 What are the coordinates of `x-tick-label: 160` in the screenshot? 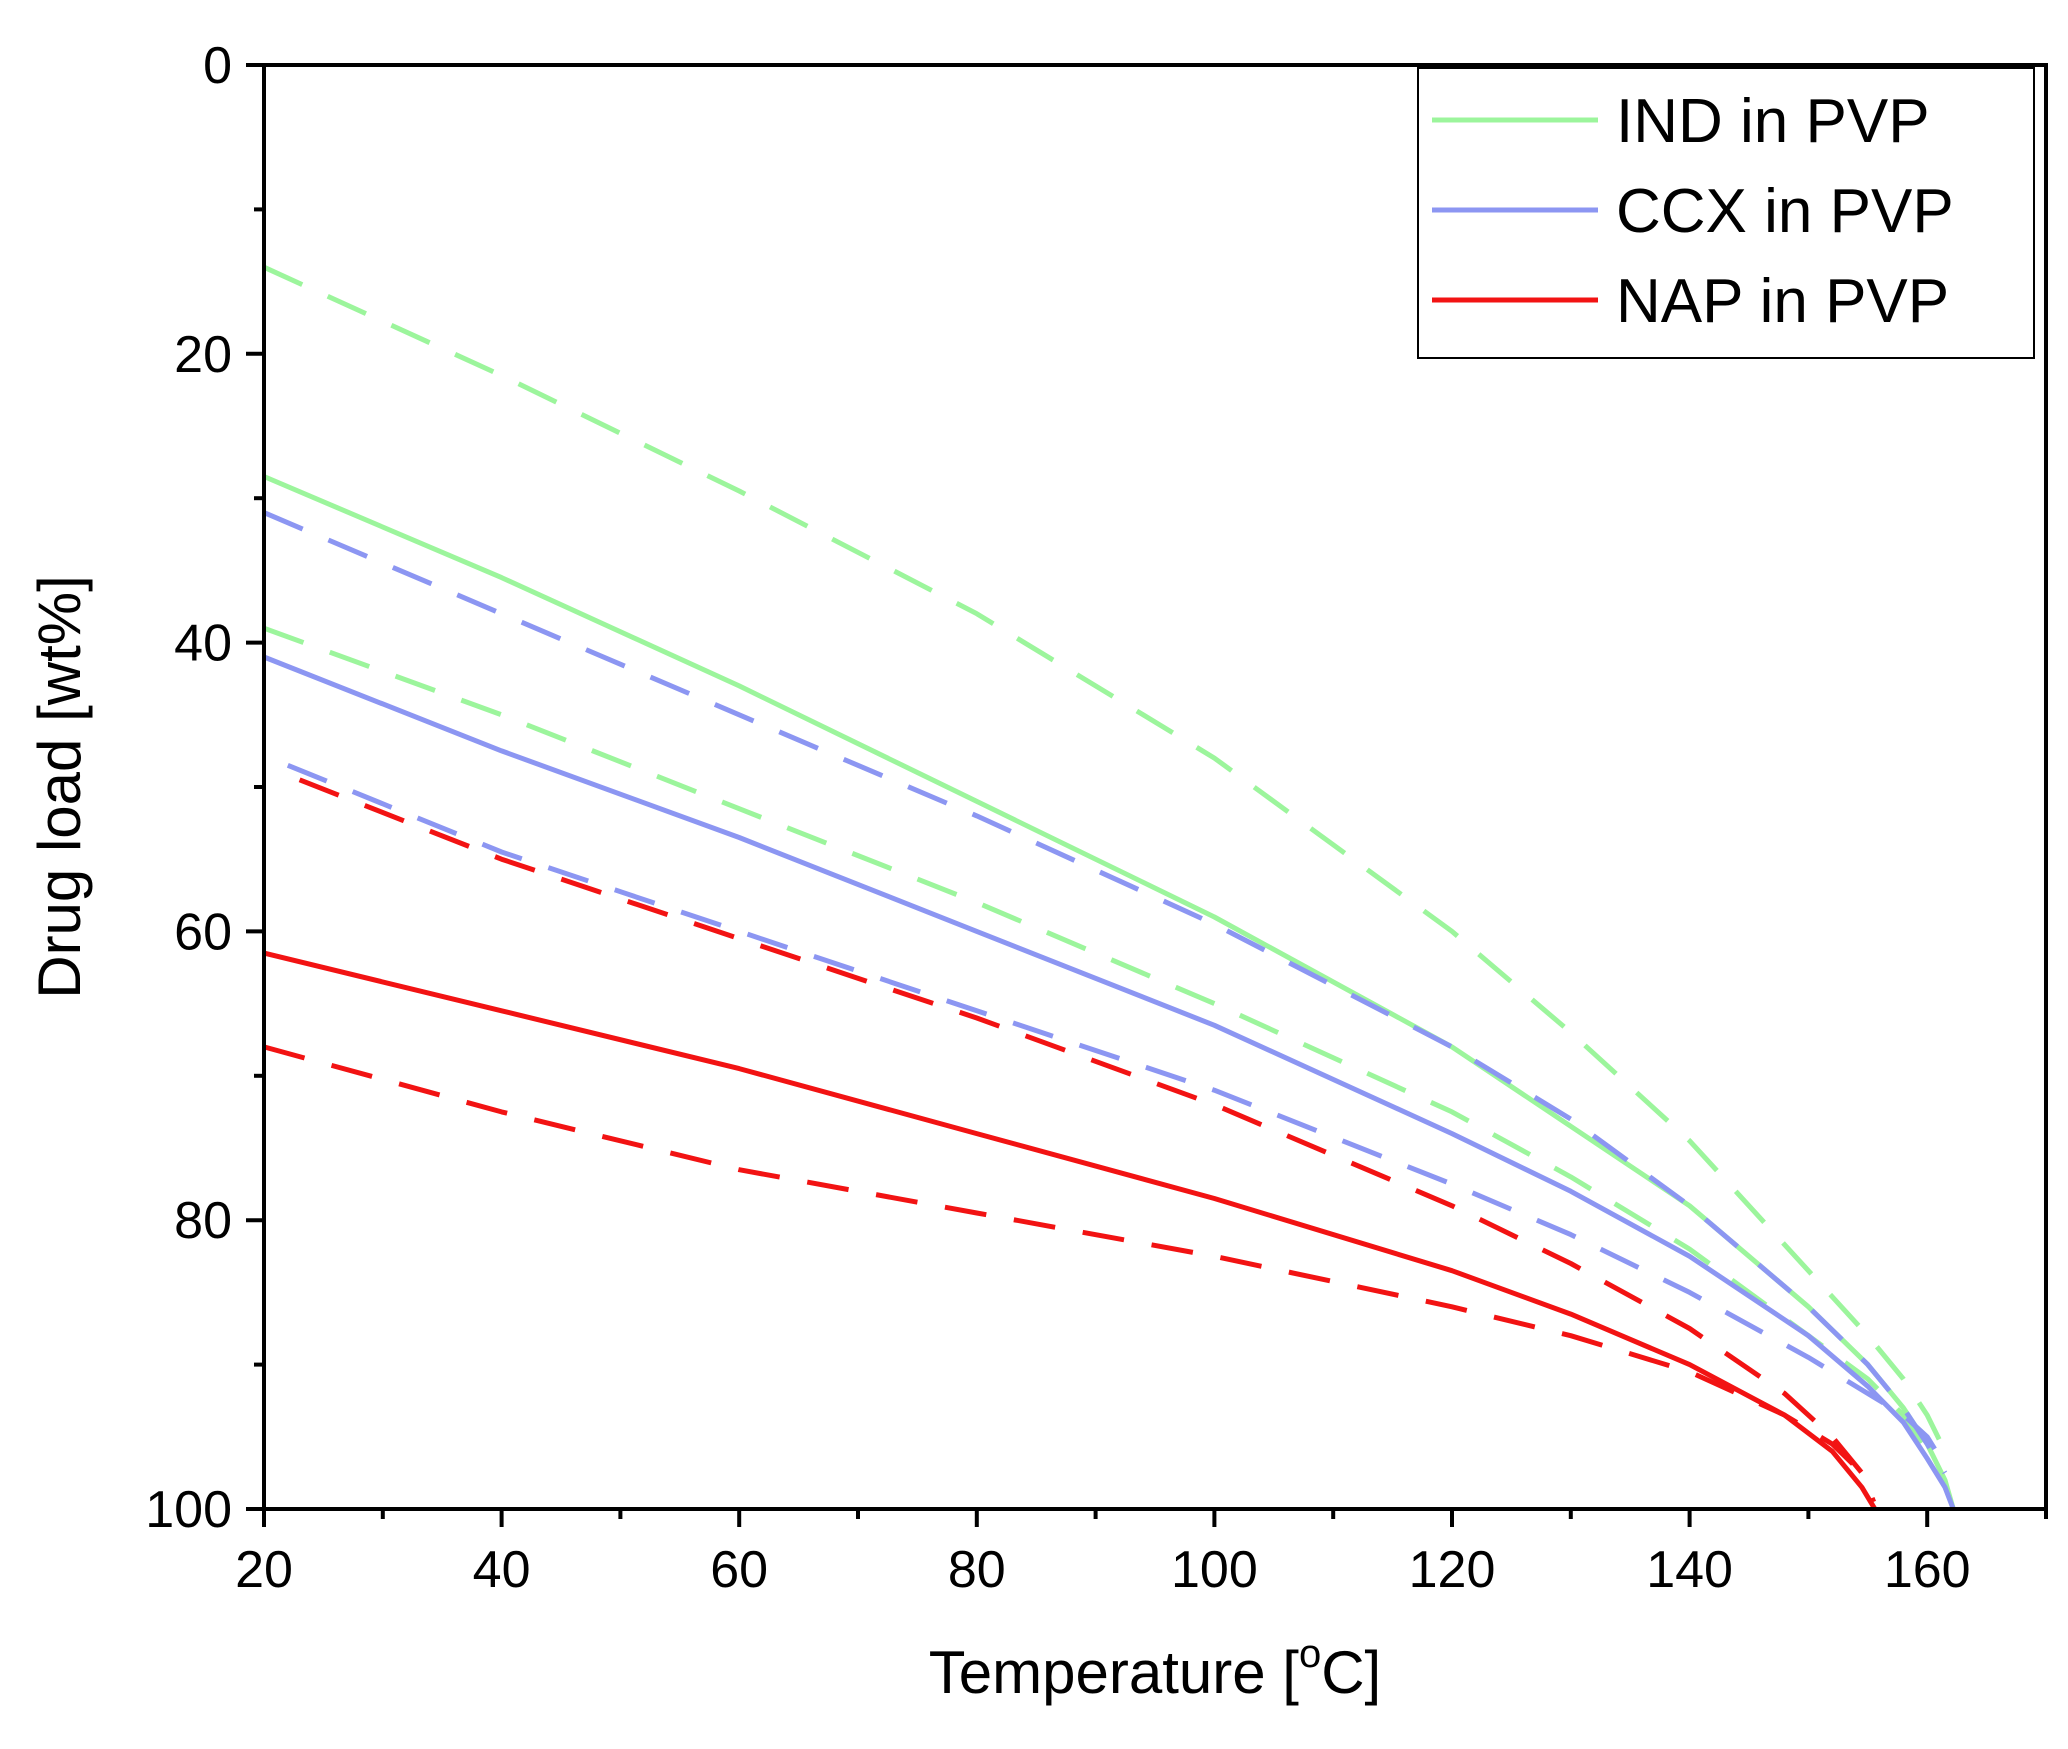 It's located at (1927, 1570).